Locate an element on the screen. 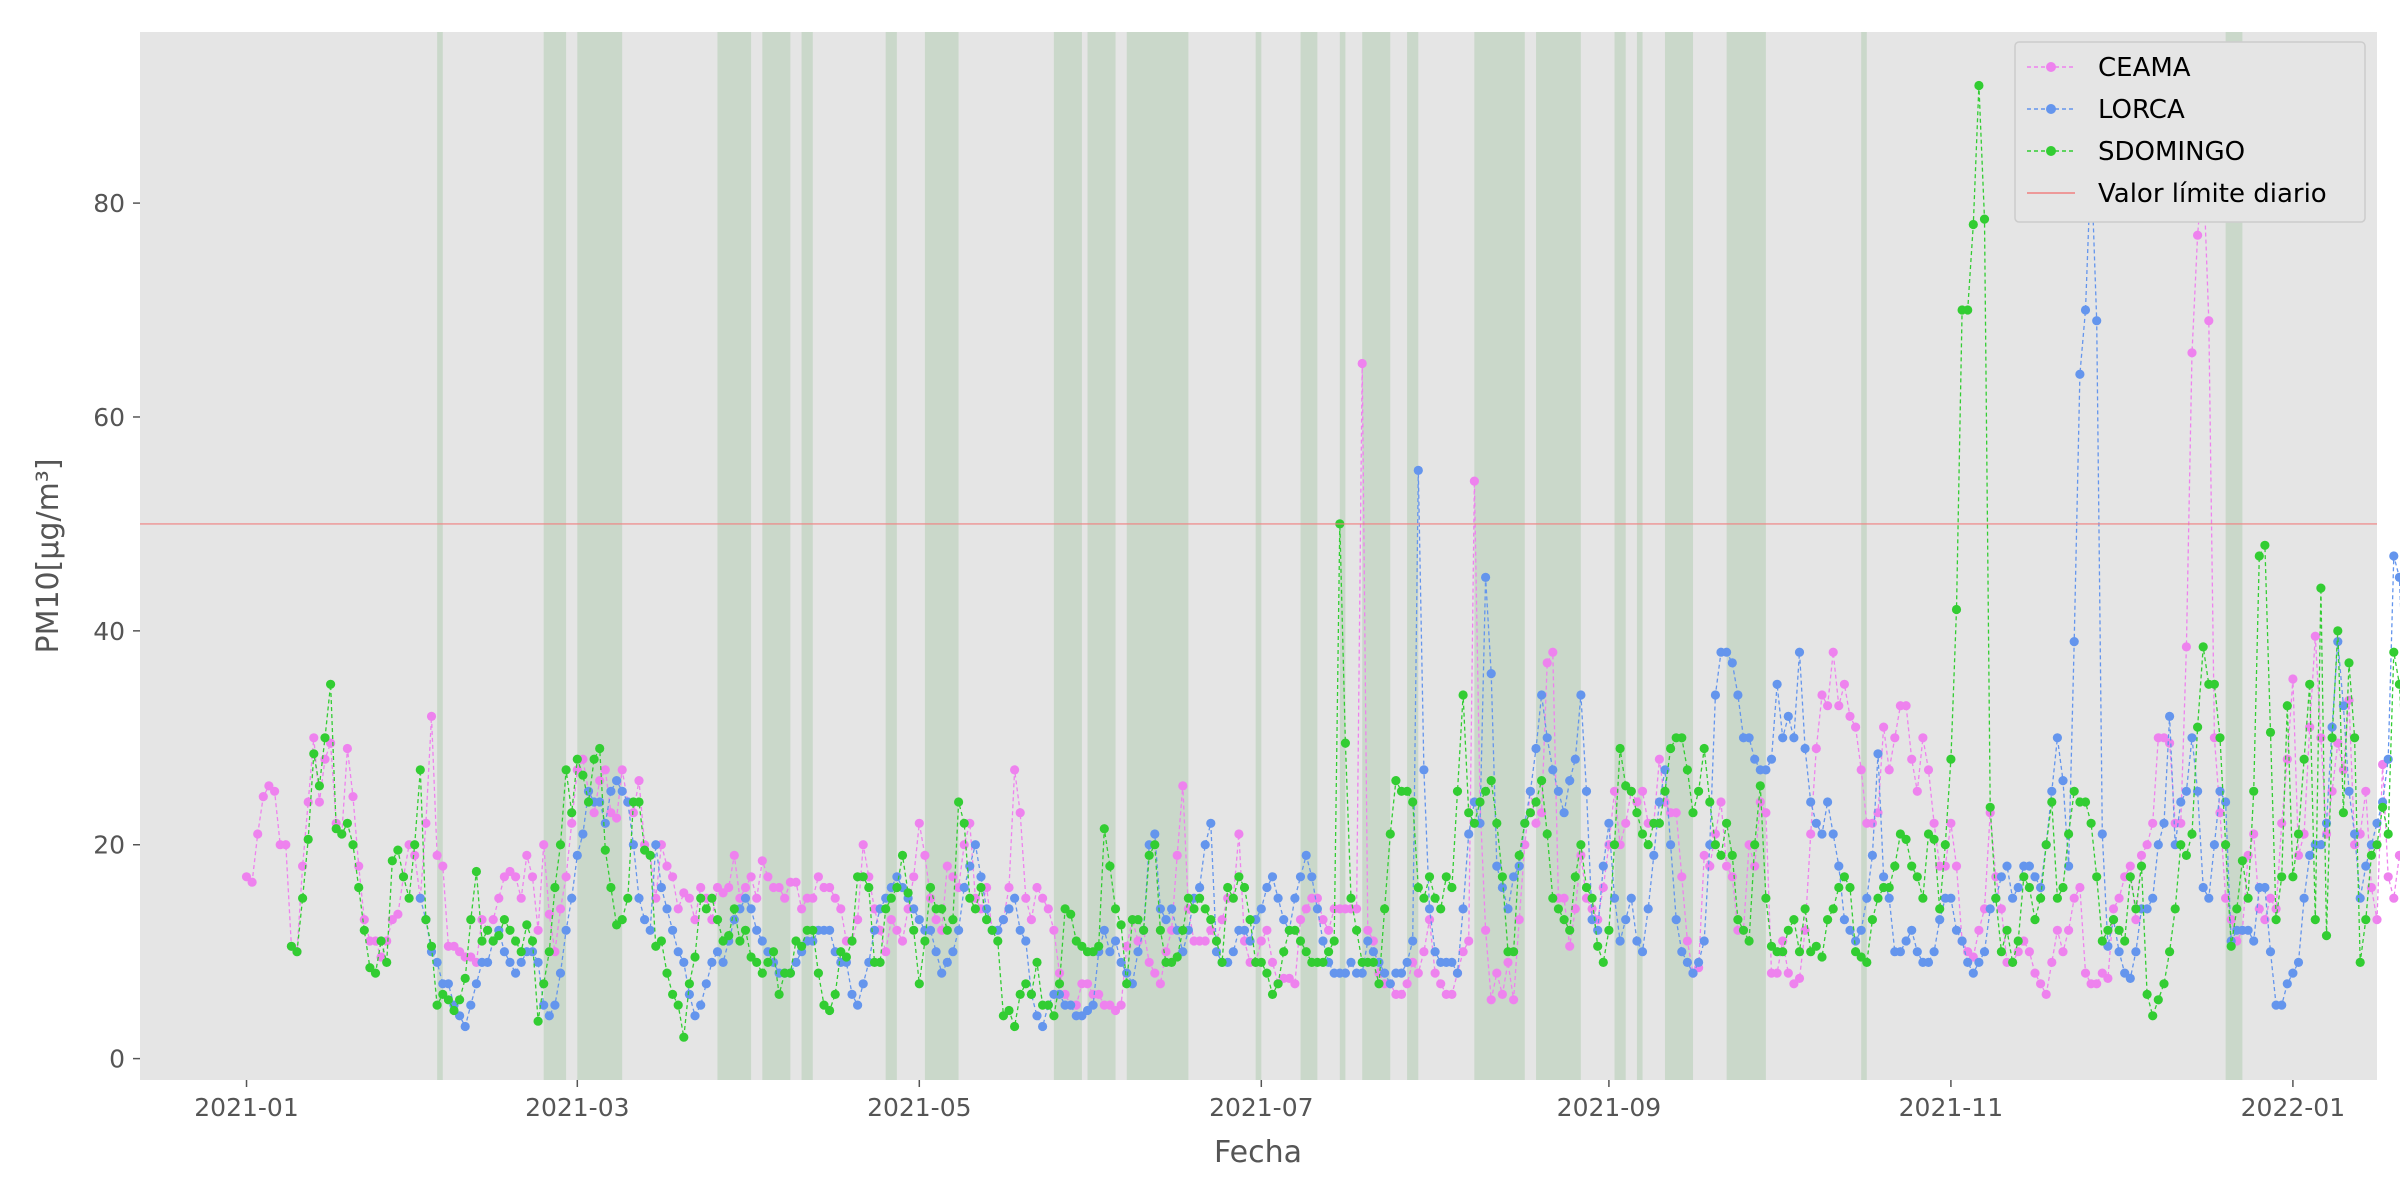 The image size is (2400, 1204). y-tick-label: 0 is located at coordinates (117, 1059).